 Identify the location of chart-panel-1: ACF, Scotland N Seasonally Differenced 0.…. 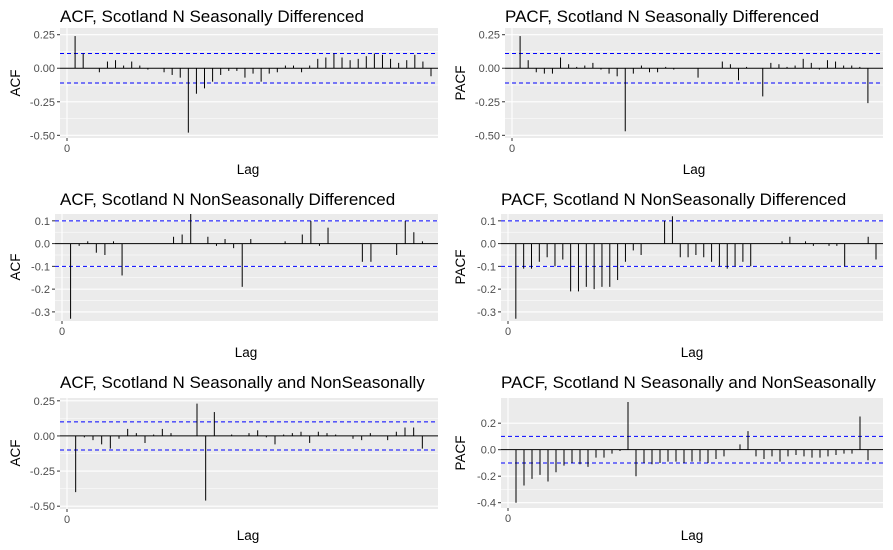
(223, 92).